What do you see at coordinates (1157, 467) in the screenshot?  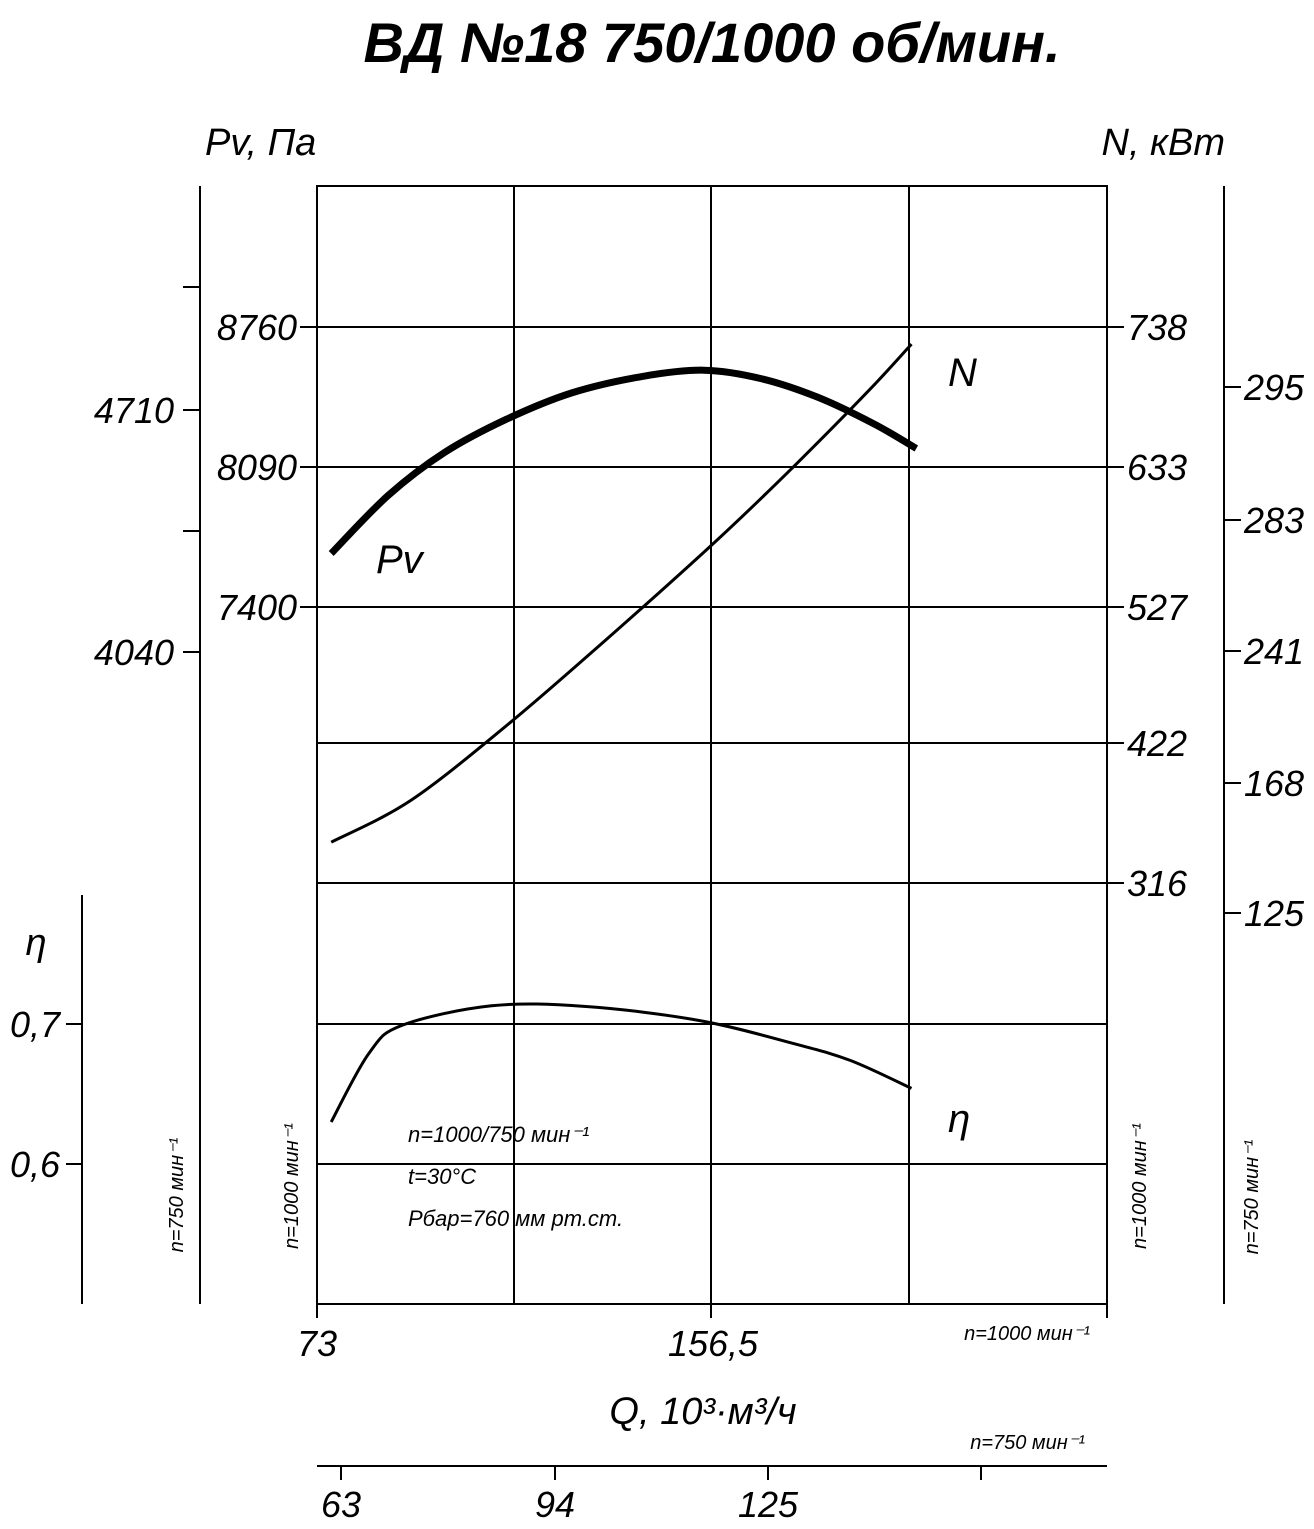 I see `power-1000-tick-label: 633` at bounding box center [1157, 467].